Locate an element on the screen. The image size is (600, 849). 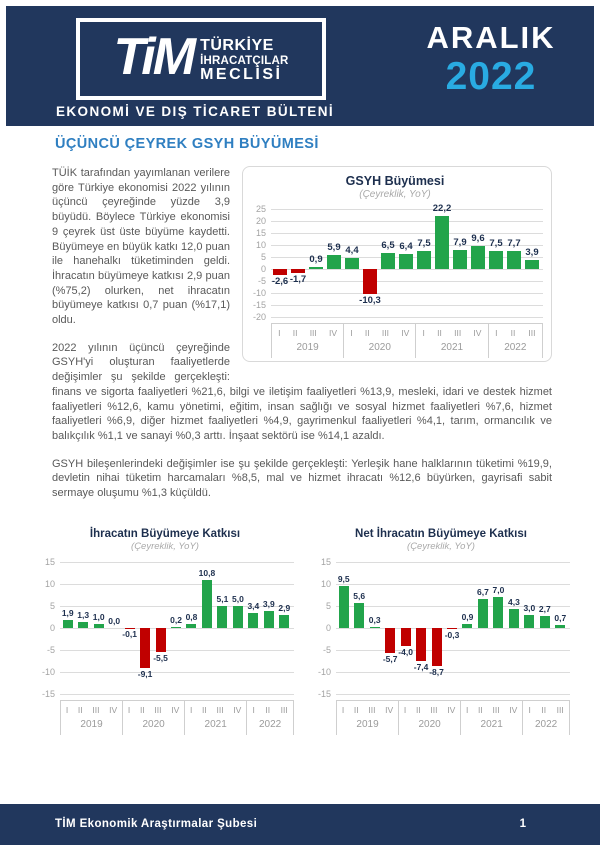
x-axis-year-group: I II III IV 2020 is located at coordinates (153, 718).